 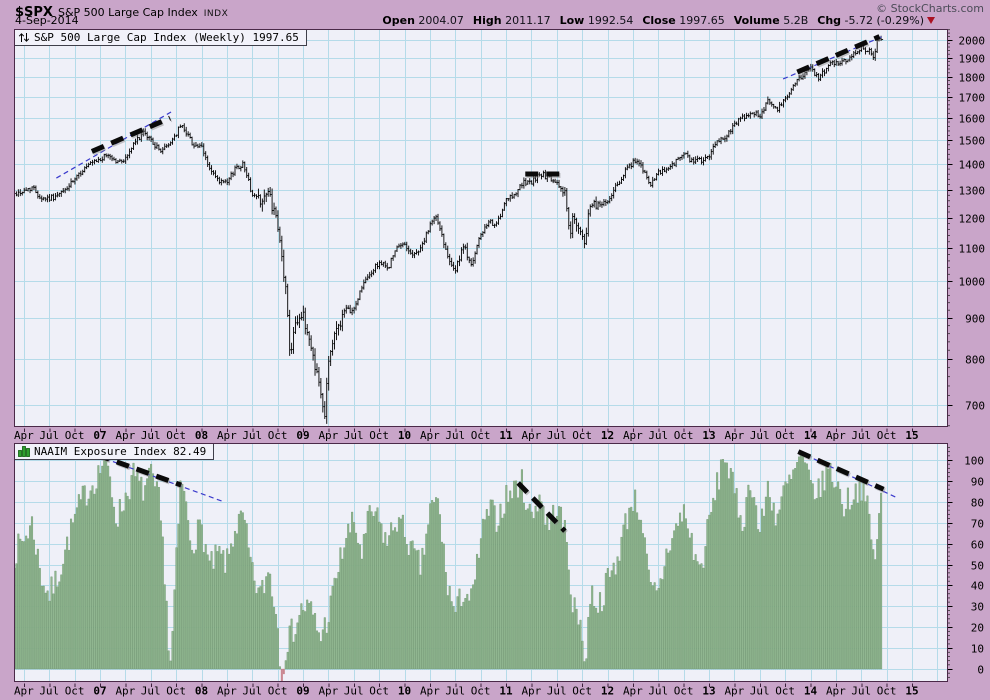 I want to click on svg-text: 1000, so click(x=972, y=282).